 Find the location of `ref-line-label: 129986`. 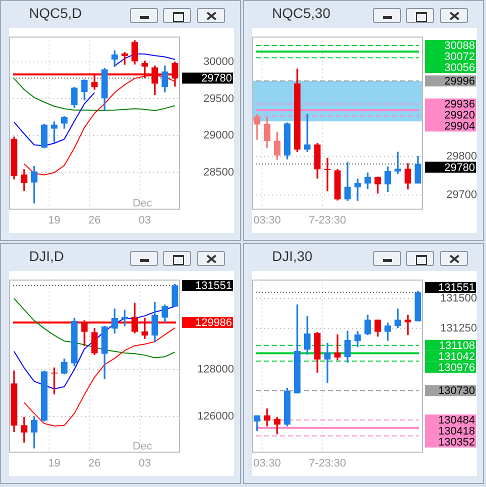

ref-line-label: 129986 is located at coordinates (213, 322).